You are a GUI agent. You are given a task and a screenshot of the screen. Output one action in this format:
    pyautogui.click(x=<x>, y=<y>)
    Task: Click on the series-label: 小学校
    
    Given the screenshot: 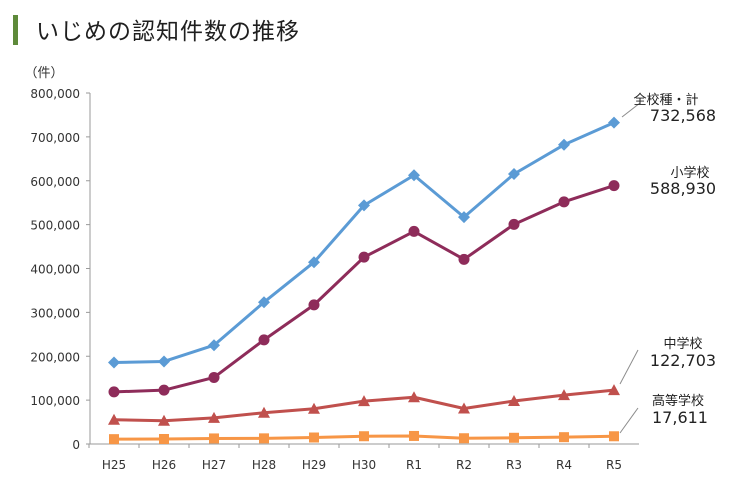 What is the action you would take?
    pyautogui.click(x=689, y=173)
    